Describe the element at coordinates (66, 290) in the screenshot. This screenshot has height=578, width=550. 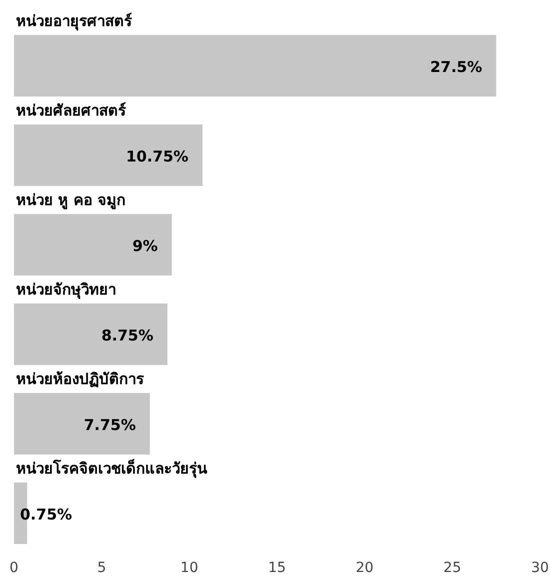
I see `y-tick-label: หน่วยจักษุวิทยา` at that location.